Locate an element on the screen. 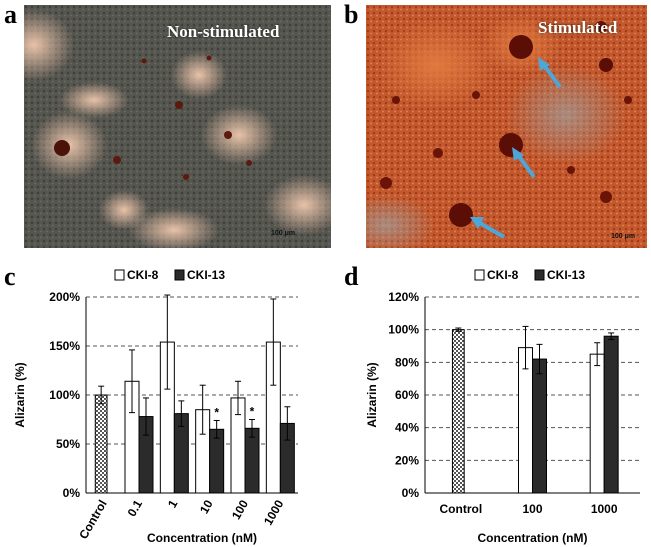 This screenshot has height=547, width=651. x-tick-label: 0.1 is located at coordinates (135, 508).